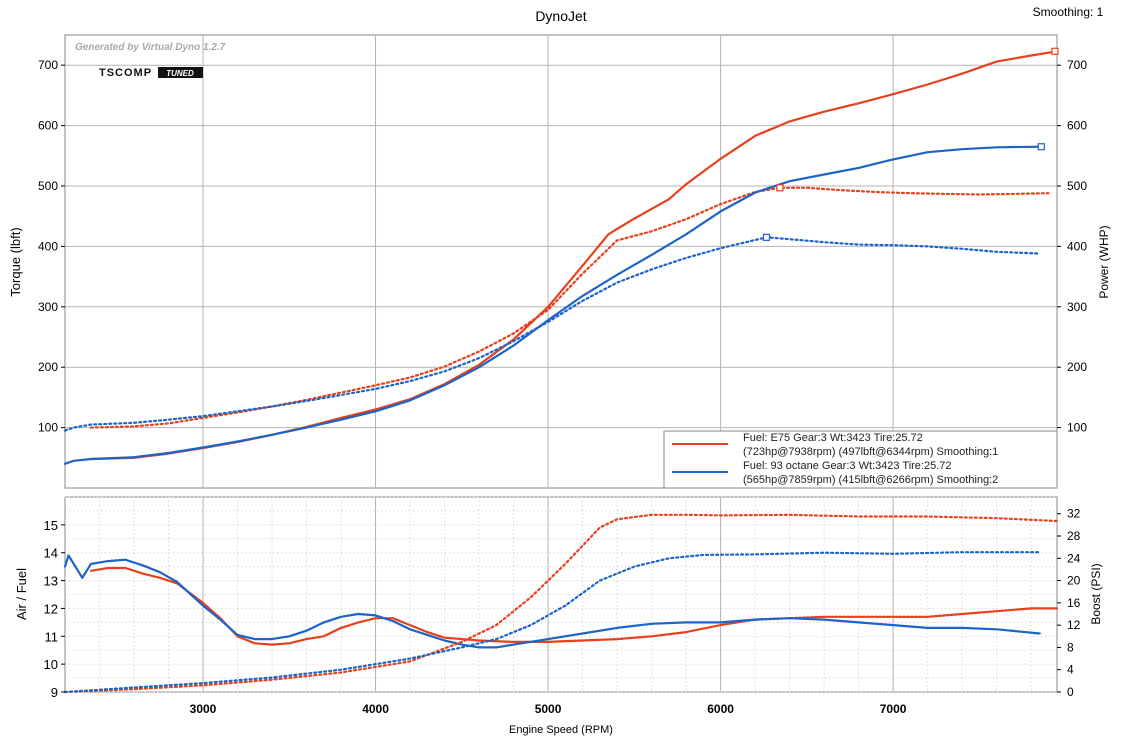 Image resolution: width=1122 pixels, height=742 pixels. What do you see at coordinates (766, 237) in the screenshot?
I see `peak-marker-93-octane-torque-lbft` at bounding box center [766, 237].